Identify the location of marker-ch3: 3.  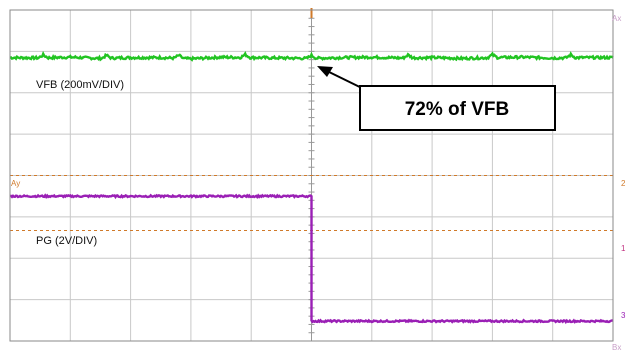
(623, 315).